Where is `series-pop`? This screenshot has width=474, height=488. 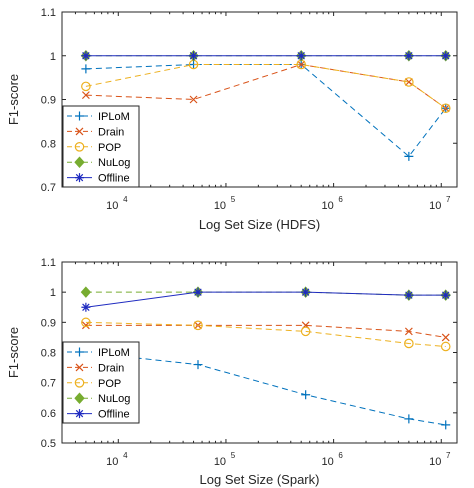 series-pop is located at coordinates (266, 334).